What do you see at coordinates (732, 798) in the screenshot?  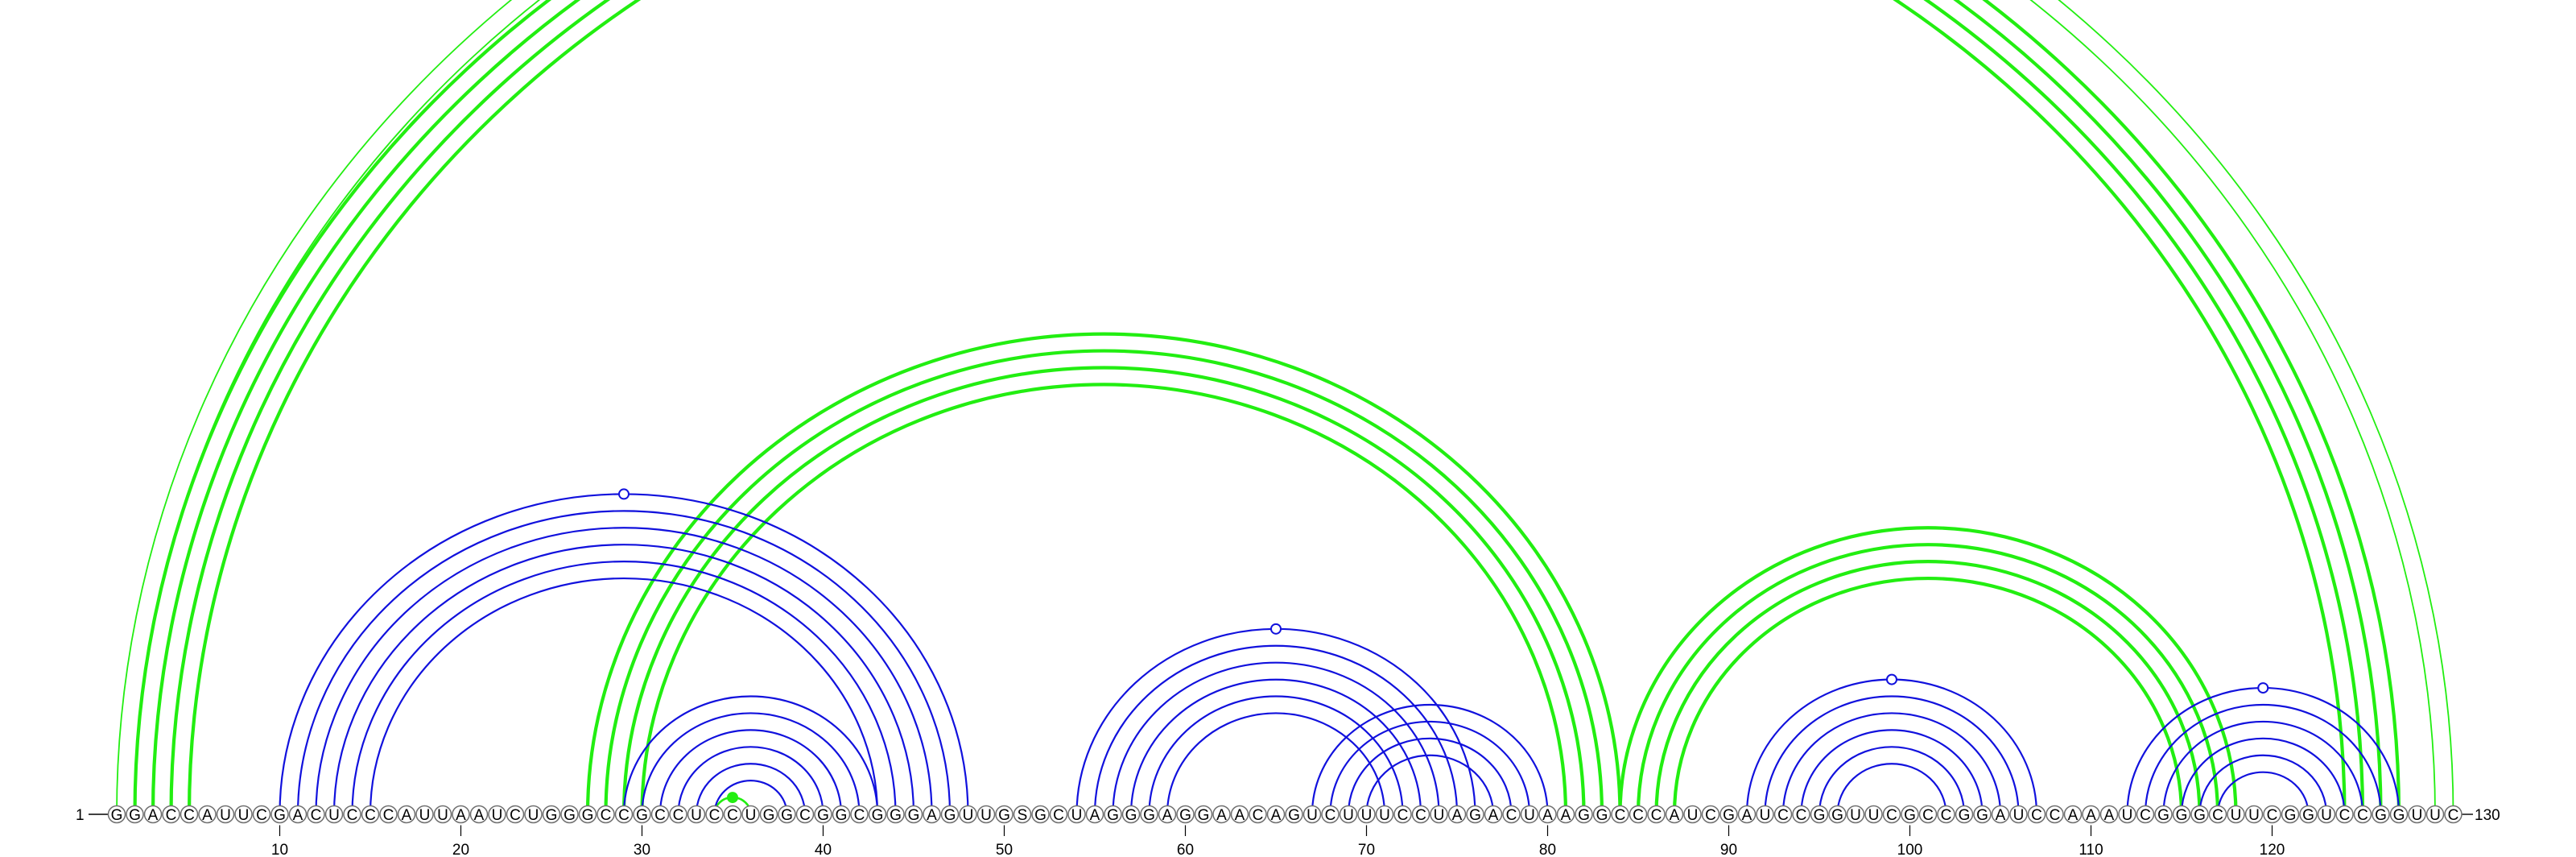 I see `arc-marker-filled` at bounding box center [732, 798].